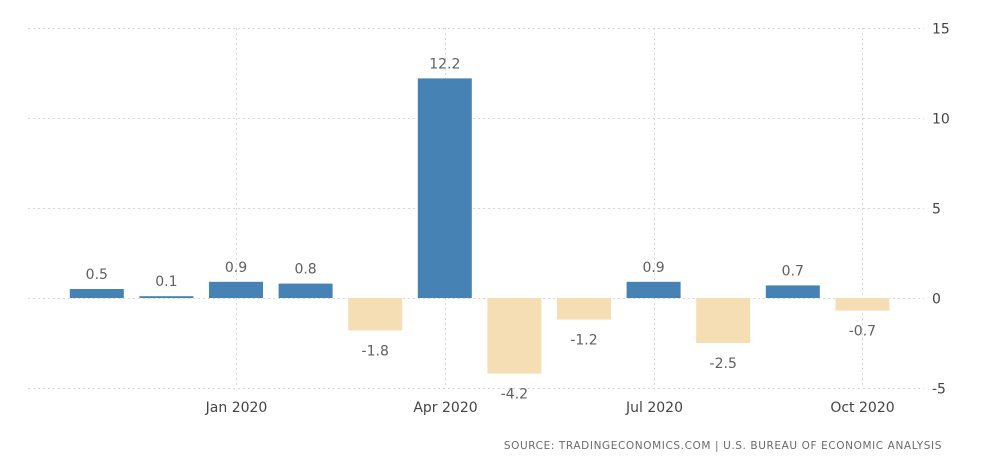  What do you see at coordinates (375, 351) in the screenshot?
I see `bar-value-label: -1.8` at bounding box center [375, 351].